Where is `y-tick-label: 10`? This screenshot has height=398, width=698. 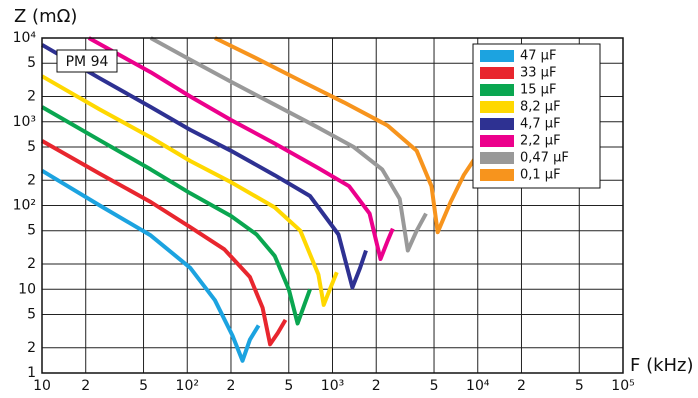 y-tick-label: 10 is located at coordinates (27, 289).